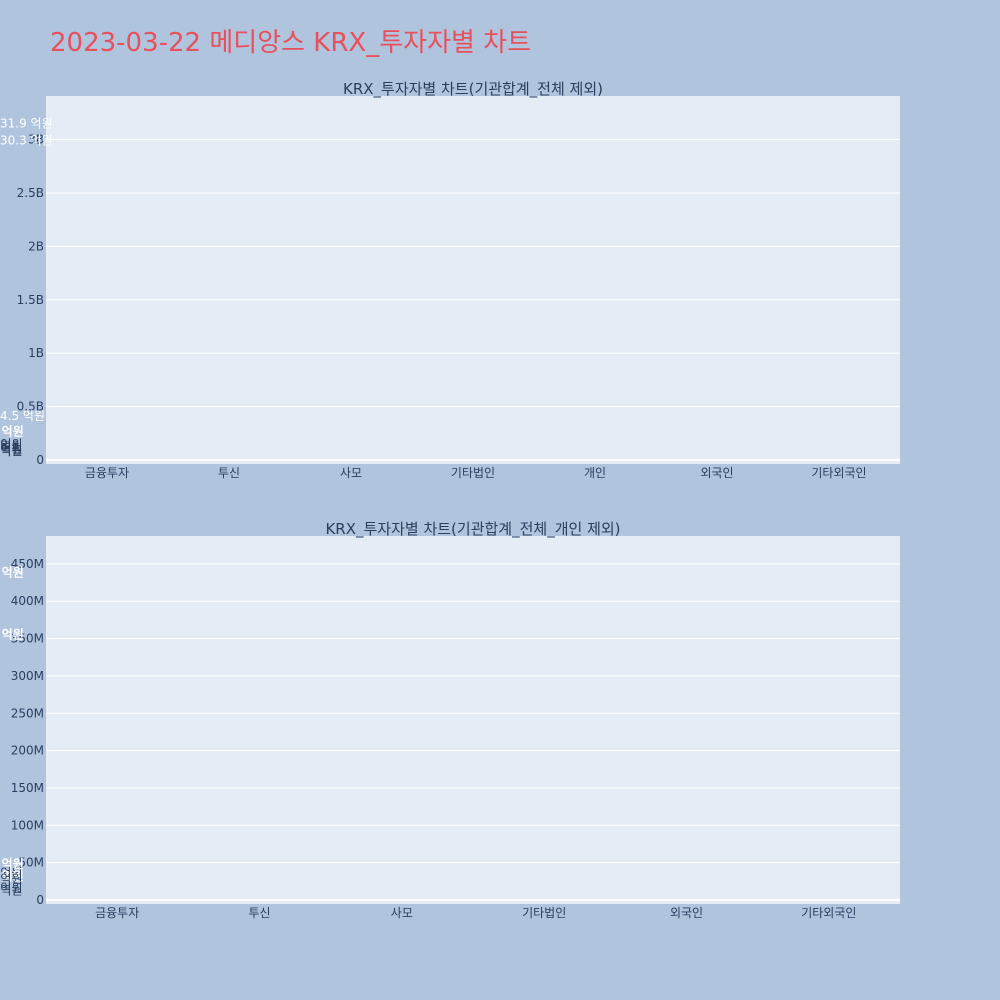 This screenshot has width=1000, height=1000. I want to click on chart-title: KRX_투자자별 차트(기관합계_전체 제외), so click(473, 89).